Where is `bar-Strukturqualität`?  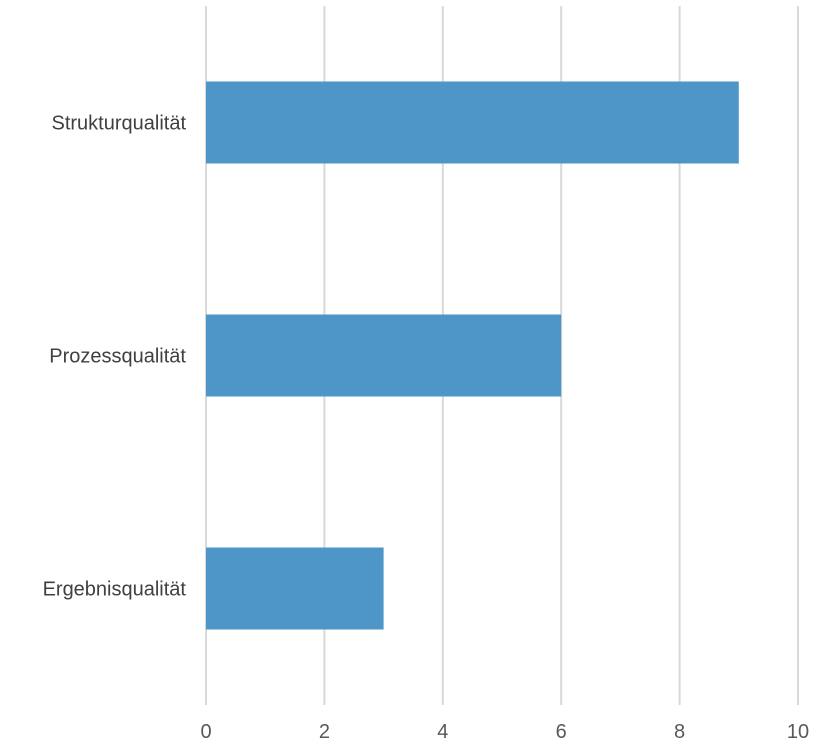 bar-Strukturqualität is located at coordinates (472, 122).